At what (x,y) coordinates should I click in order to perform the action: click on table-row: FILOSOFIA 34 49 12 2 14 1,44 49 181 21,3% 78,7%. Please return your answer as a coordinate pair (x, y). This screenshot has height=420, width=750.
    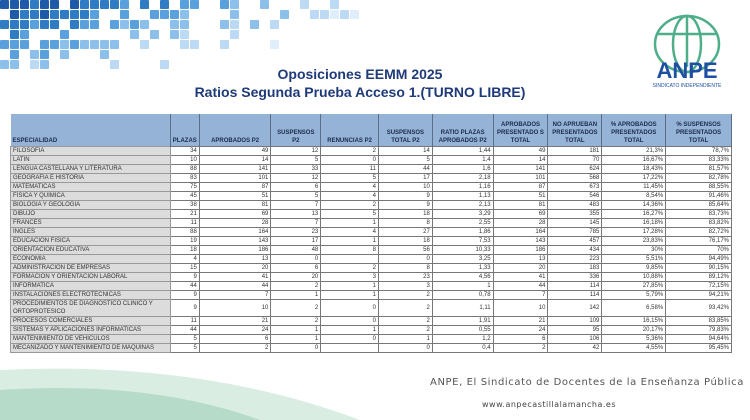
    Looking at the image, I should click on (371, 150).